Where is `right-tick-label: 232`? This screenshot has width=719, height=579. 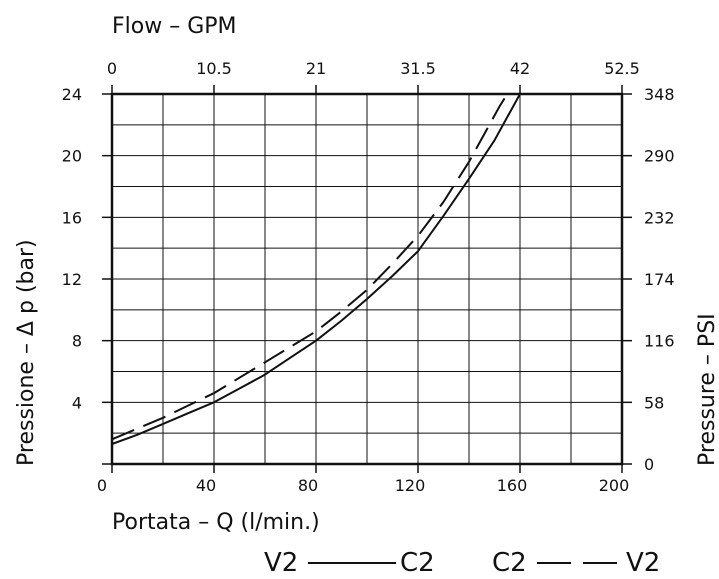 right-tick-label: 232 is located at coordinates (659, 217).